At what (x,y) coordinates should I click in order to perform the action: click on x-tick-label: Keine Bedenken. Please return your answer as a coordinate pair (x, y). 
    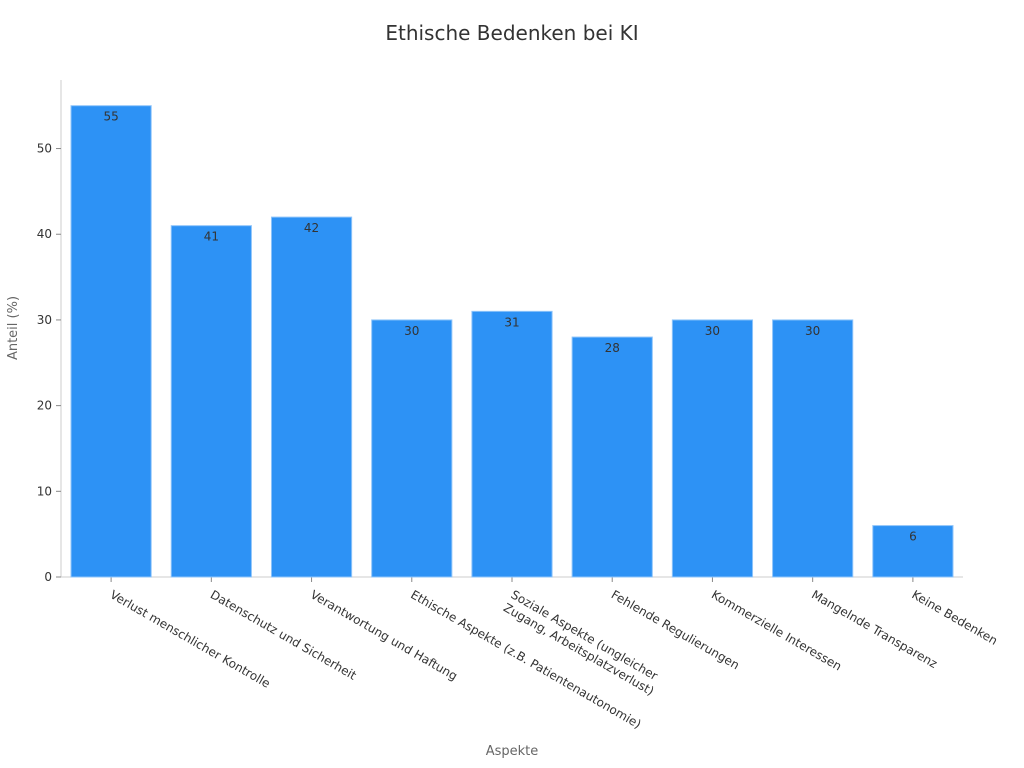
    Looking at the image, I should click on (954, 617).